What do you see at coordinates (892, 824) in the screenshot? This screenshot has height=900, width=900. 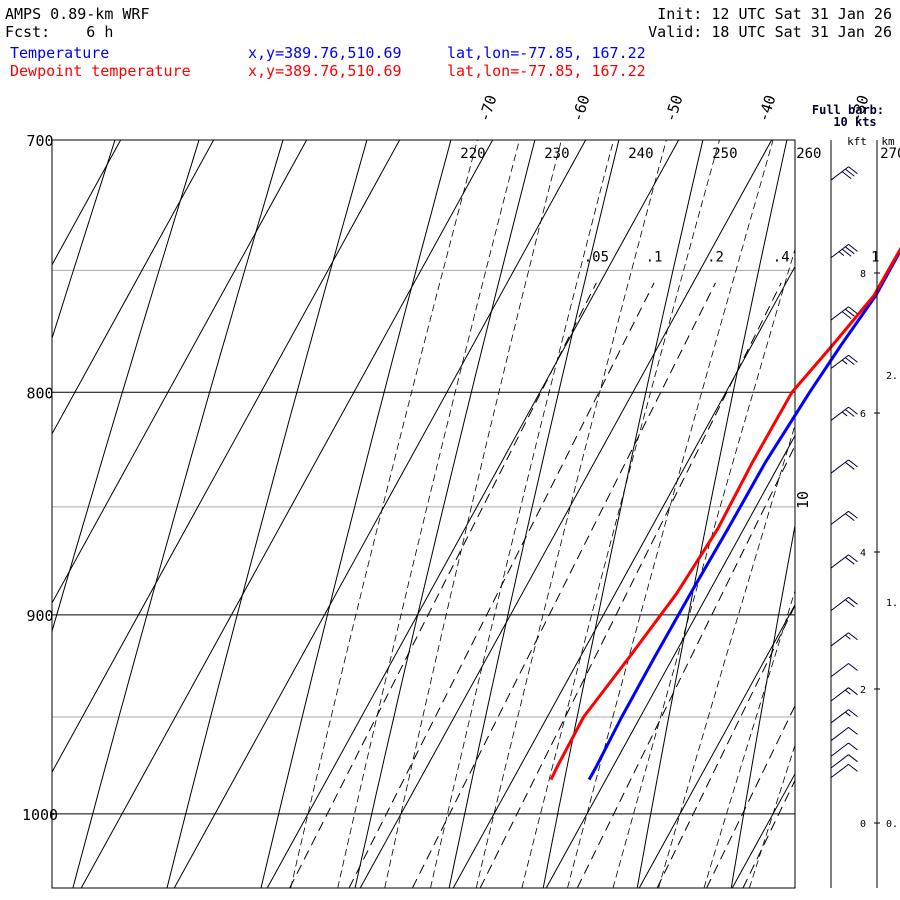 I see `km-tick-label: 0.` at bounding box center [892, 824].